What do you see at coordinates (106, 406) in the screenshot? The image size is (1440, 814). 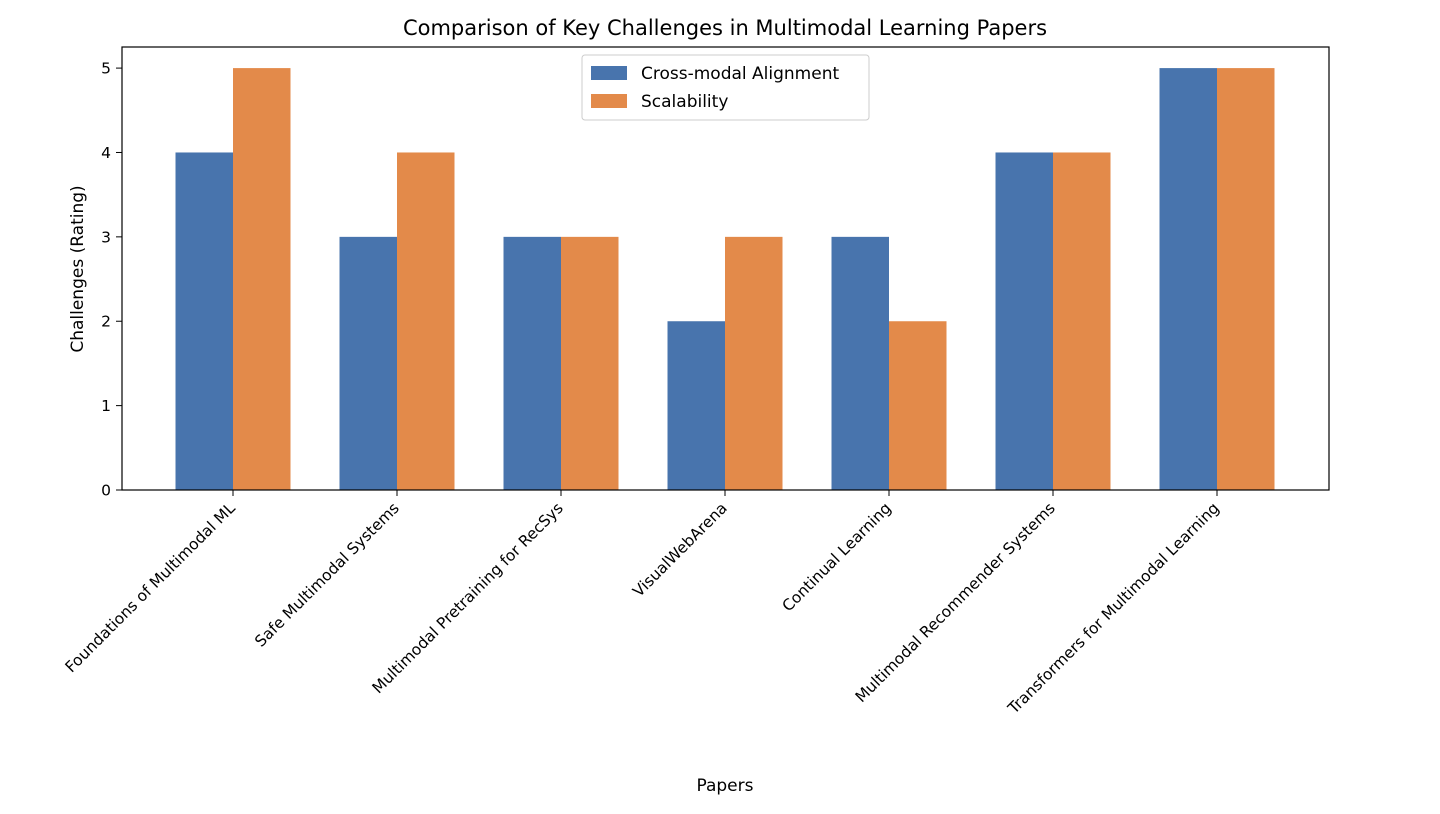 I see `y-tick-label: 1` at bounding box center [106, 406].